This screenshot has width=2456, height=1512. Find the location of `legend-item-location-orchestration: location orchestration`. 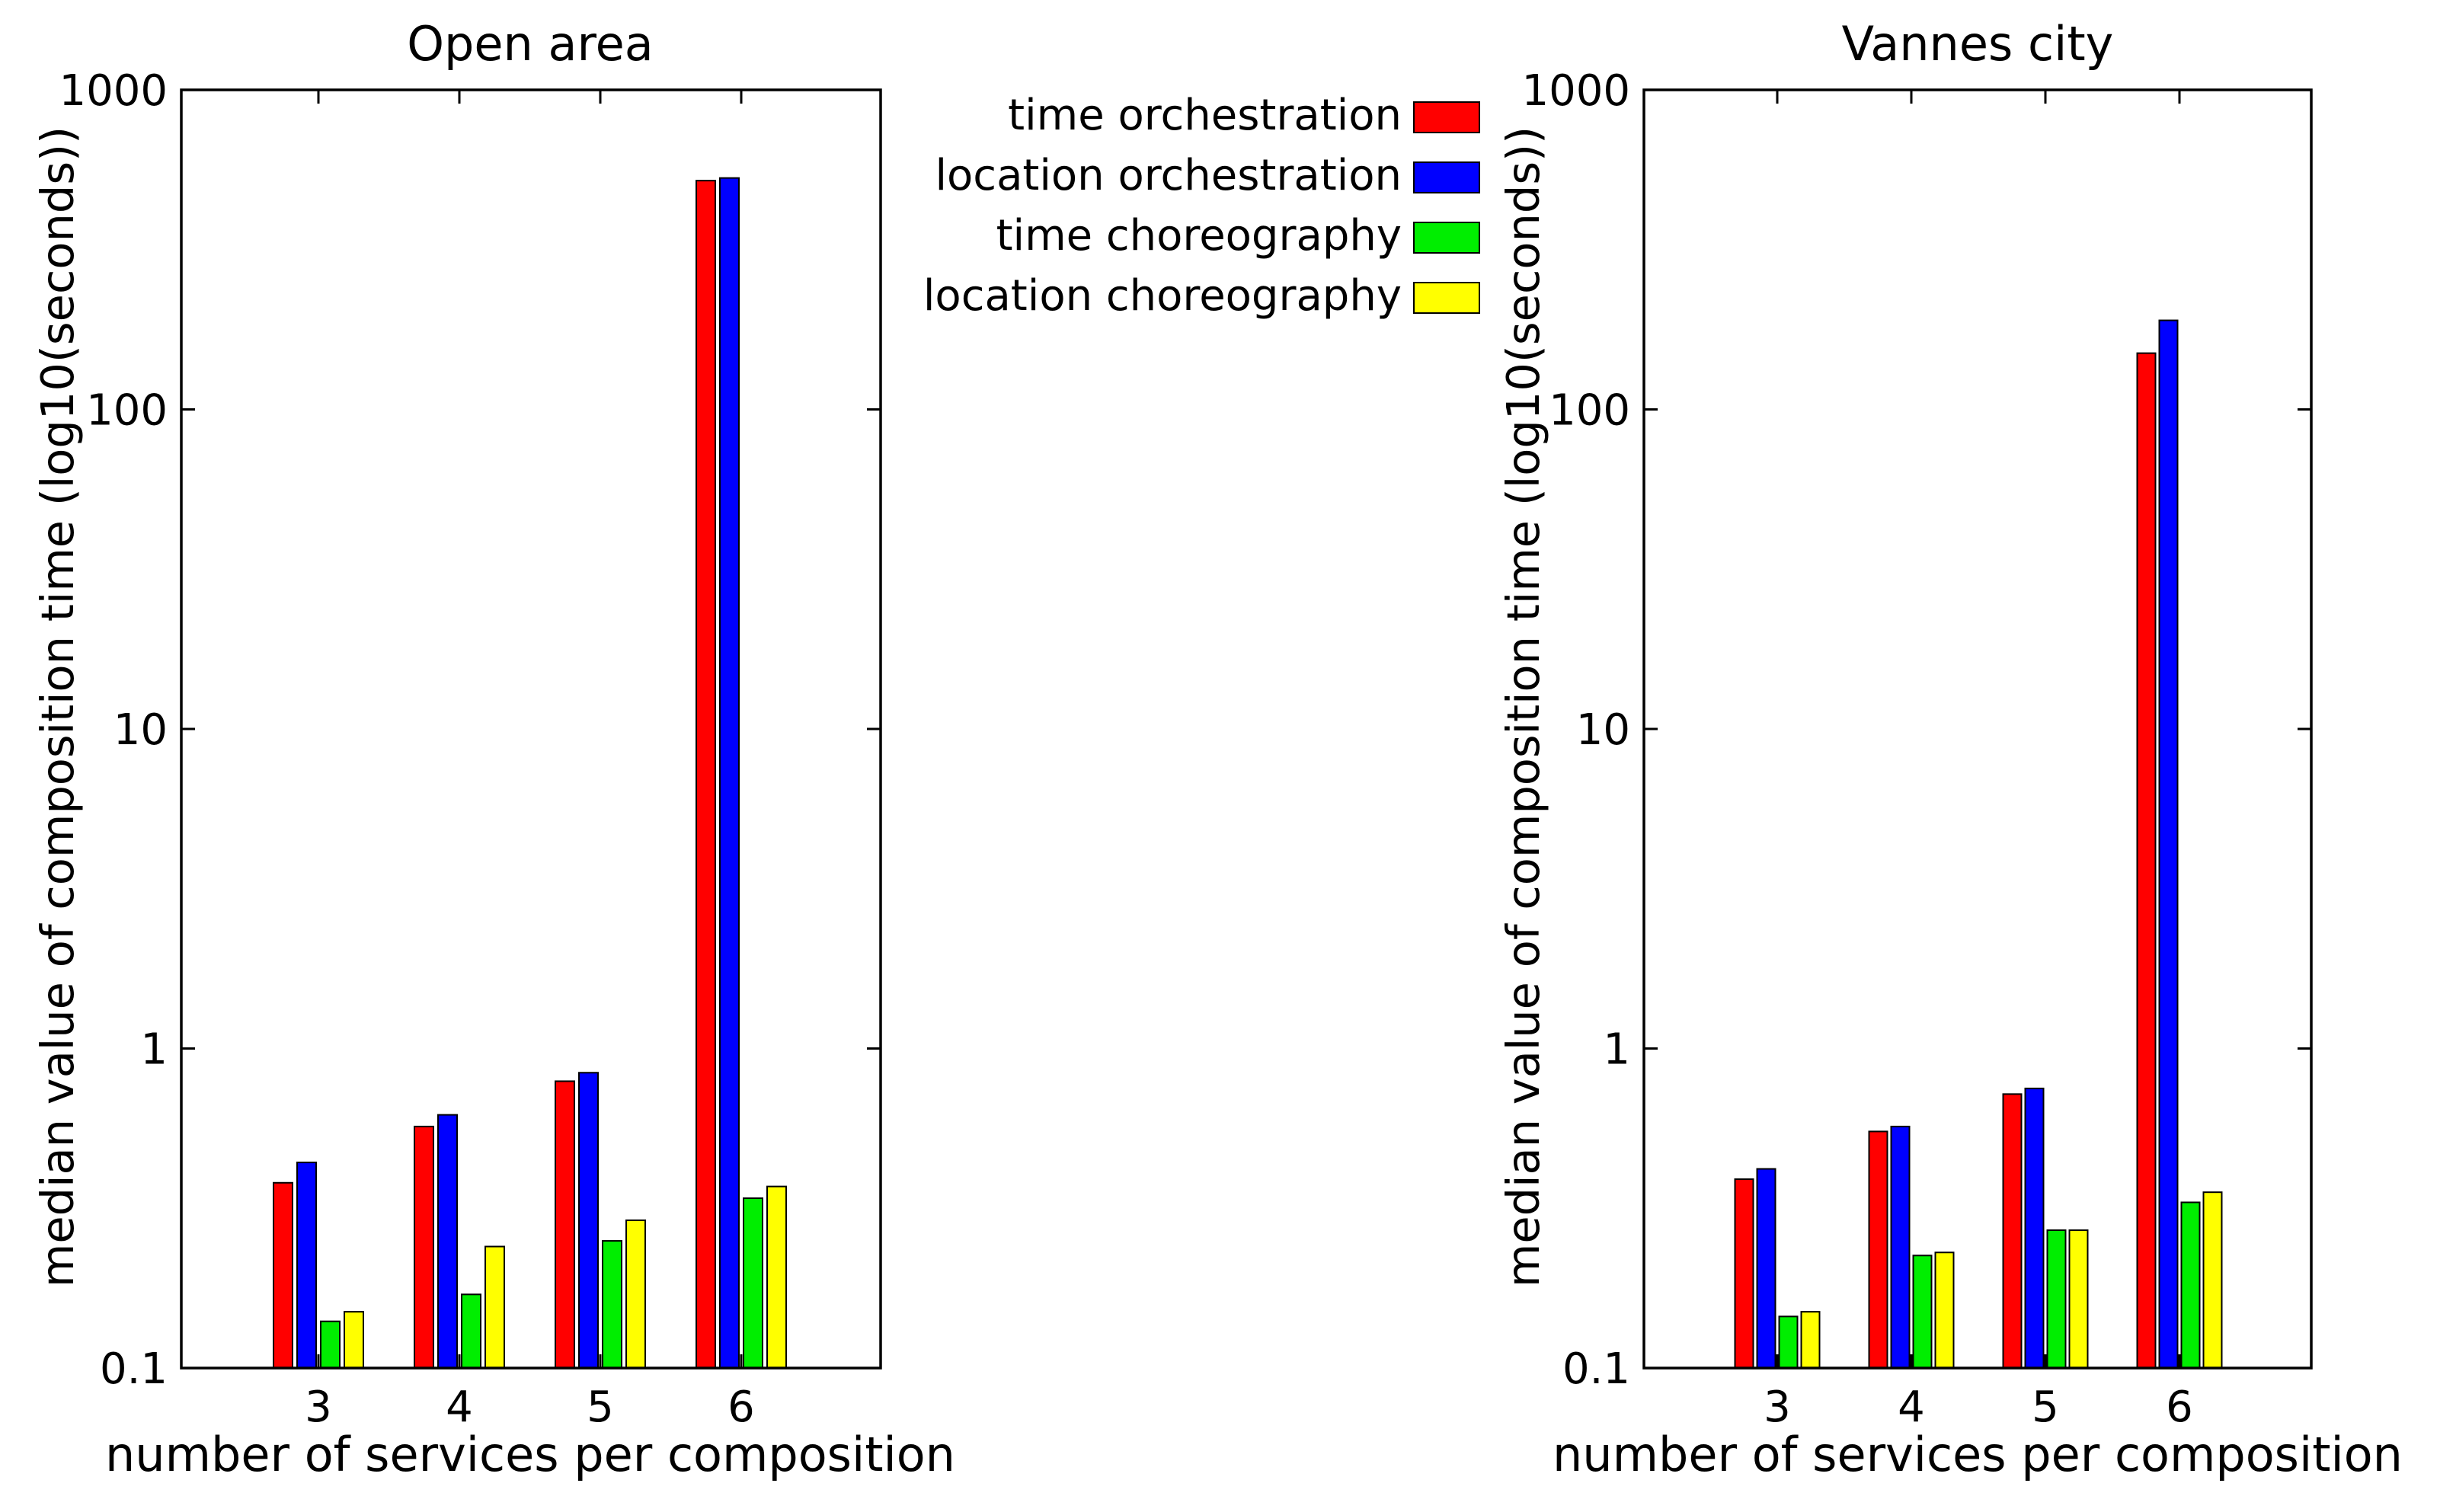

legend-item-location-orchestration: location orchestration is located at coordinates (1207, 175).